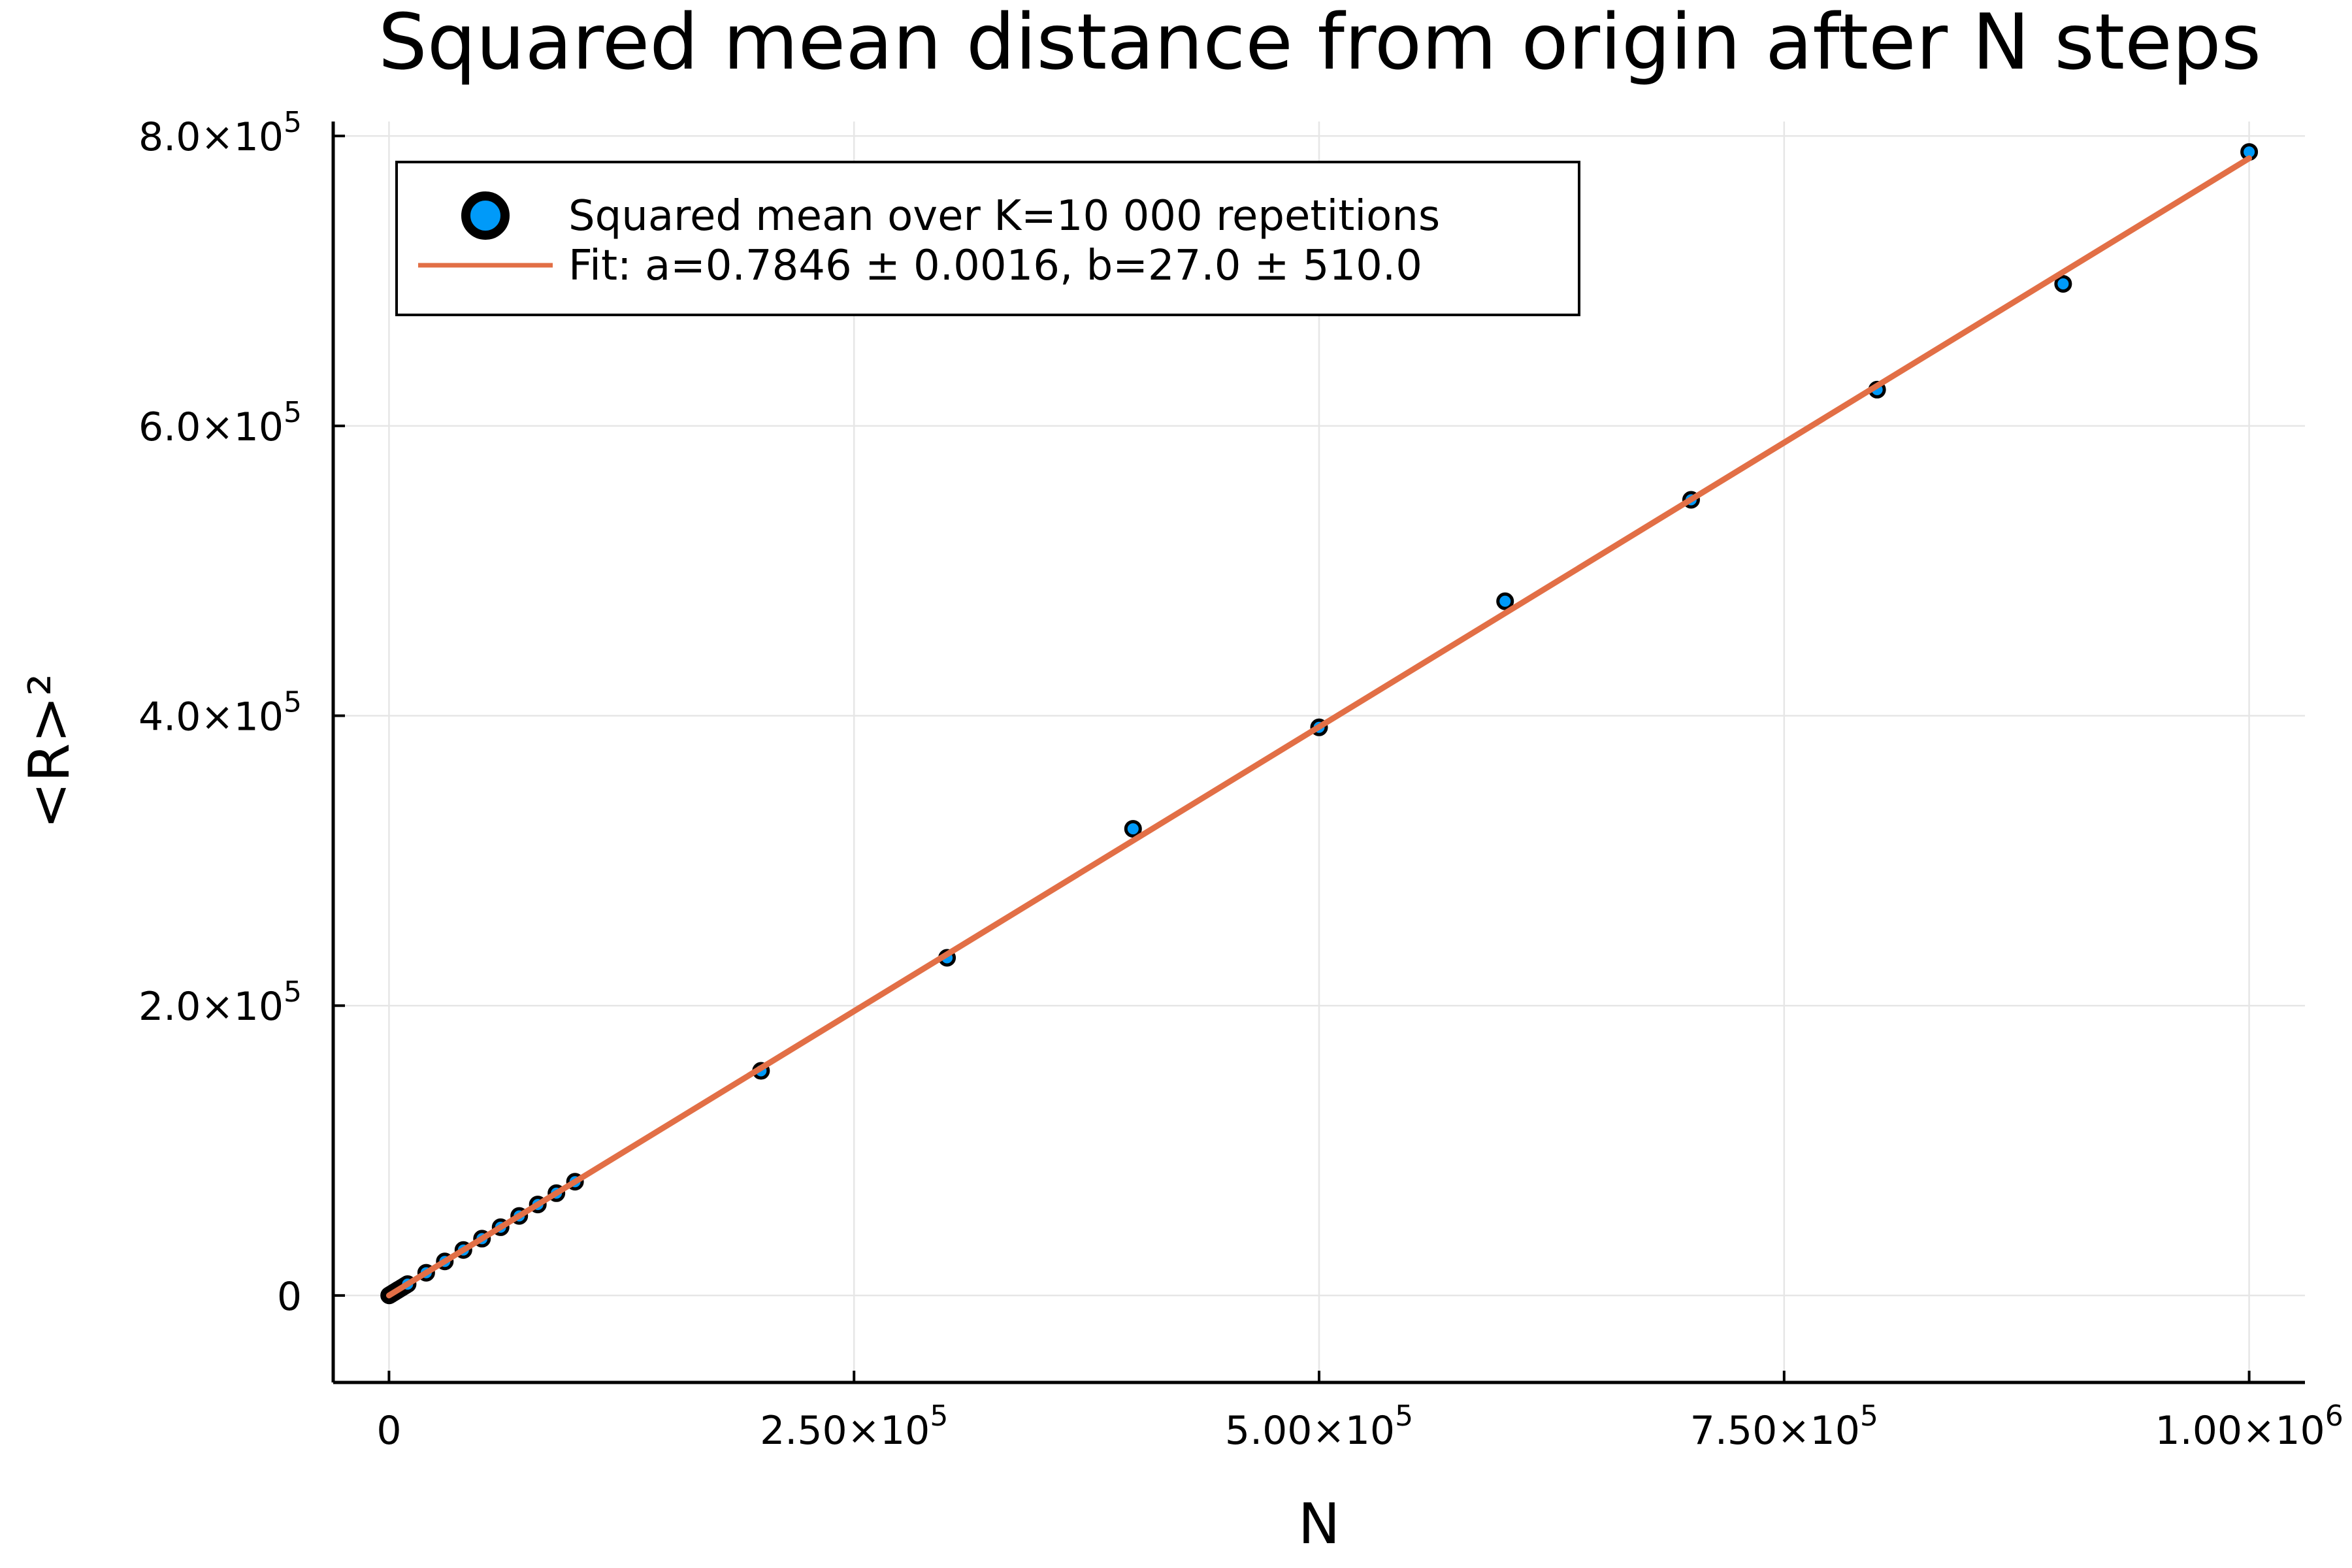 Image resolution: width=2352 pixels, height=1568 pixels. I want to click on y-axis-ticks: 0 2.0×10⁵ 4.0×10⁵ 6.0×10⁵ 8.0×10⁵, so click(242, 713).